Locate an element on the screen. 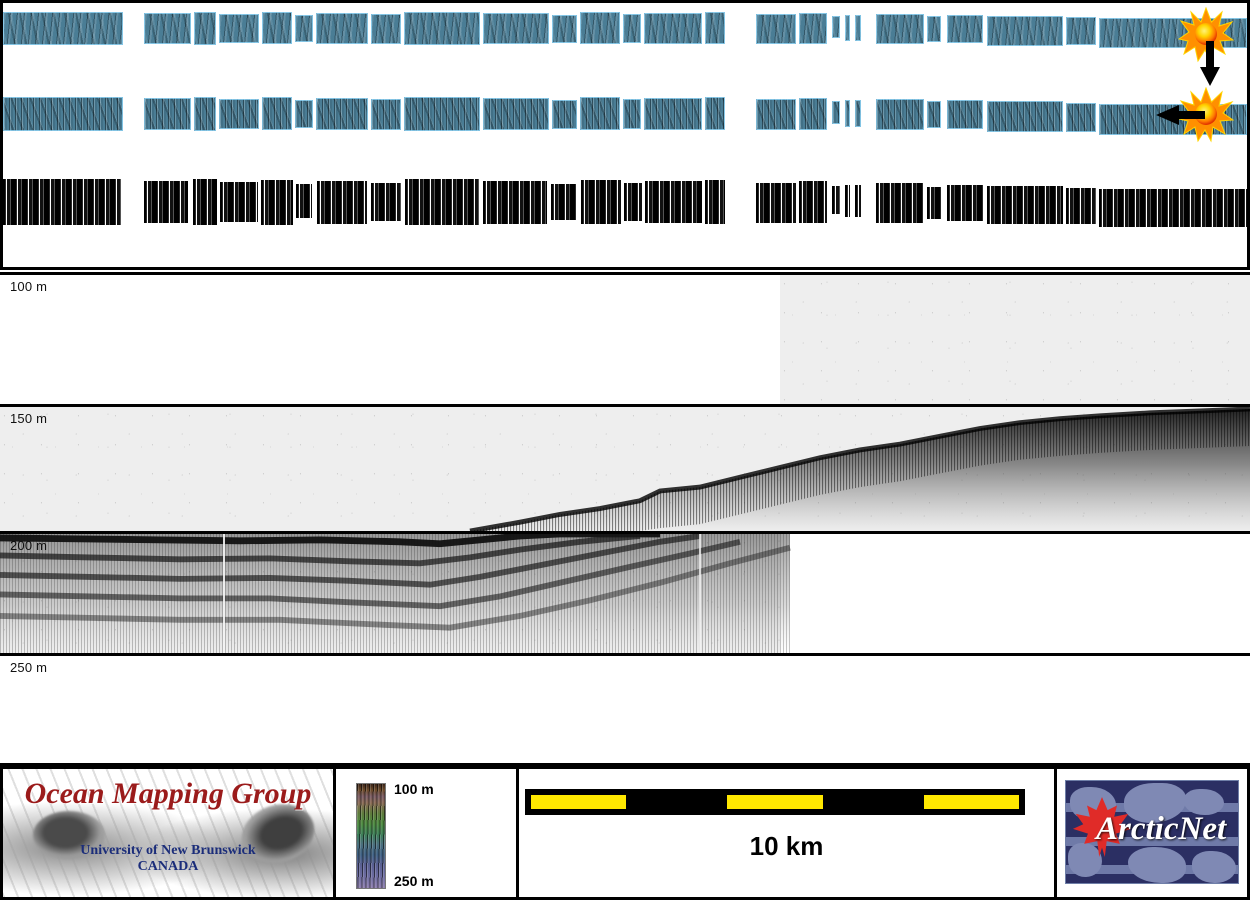  swath-row-bathymetry-north is located at coordinates (625, 29).